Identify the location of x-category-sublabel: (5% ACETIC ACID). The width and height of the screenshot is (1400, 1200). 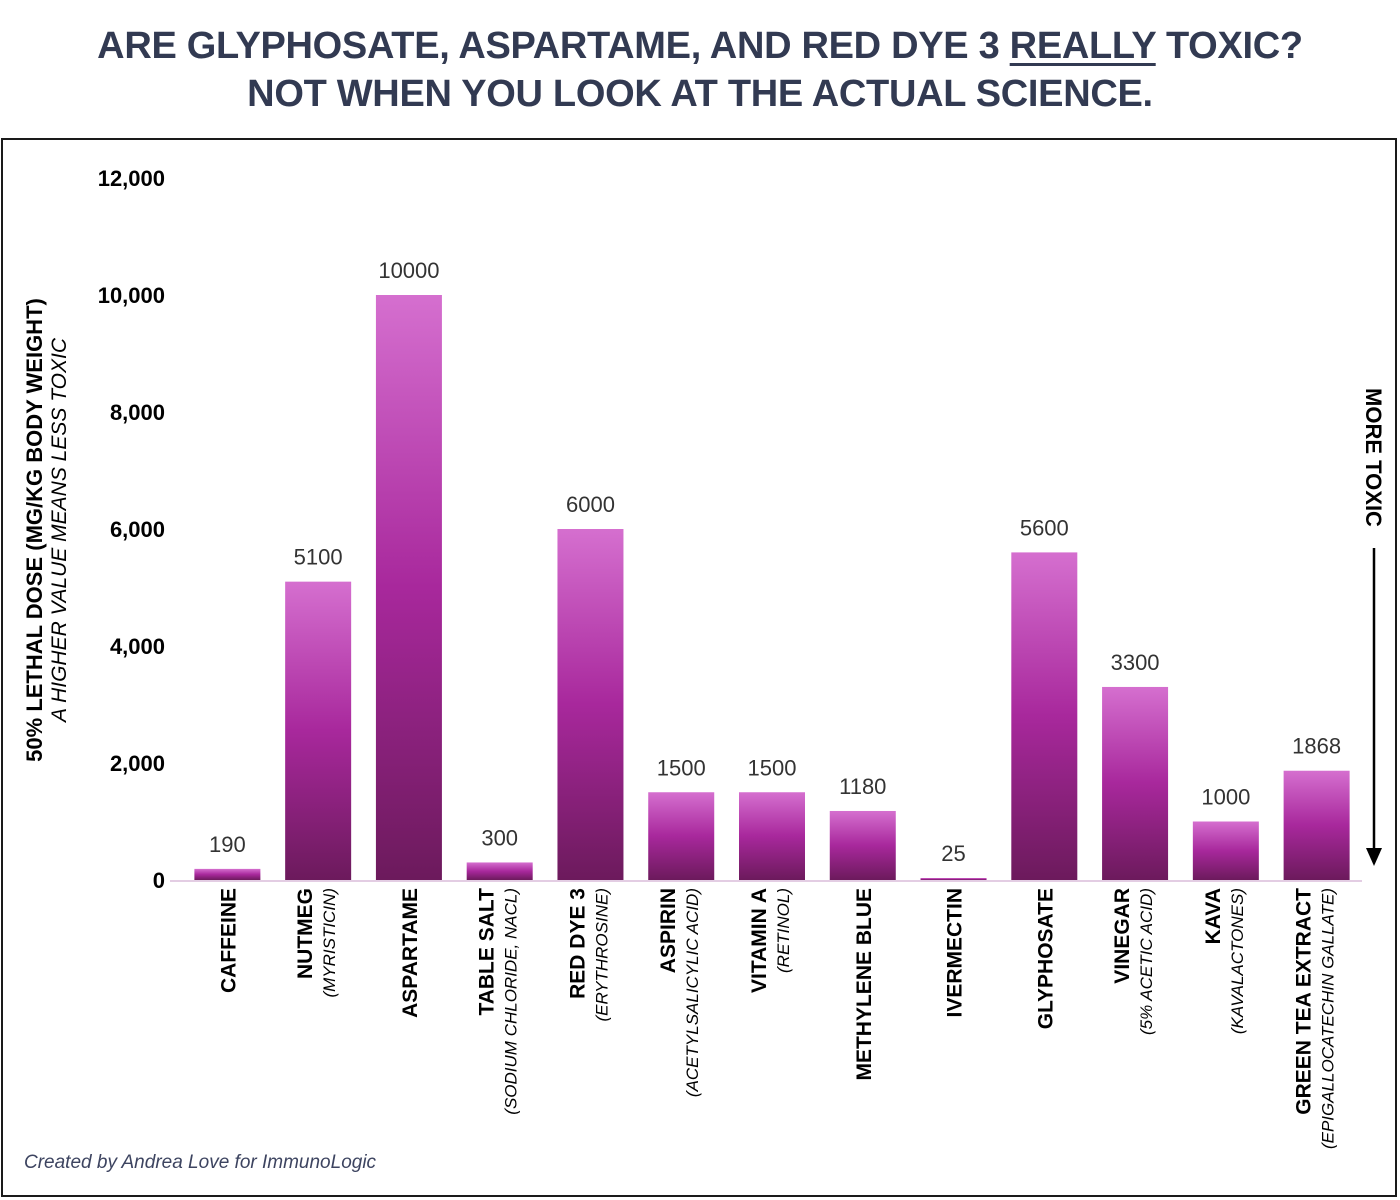
(1146, 961).